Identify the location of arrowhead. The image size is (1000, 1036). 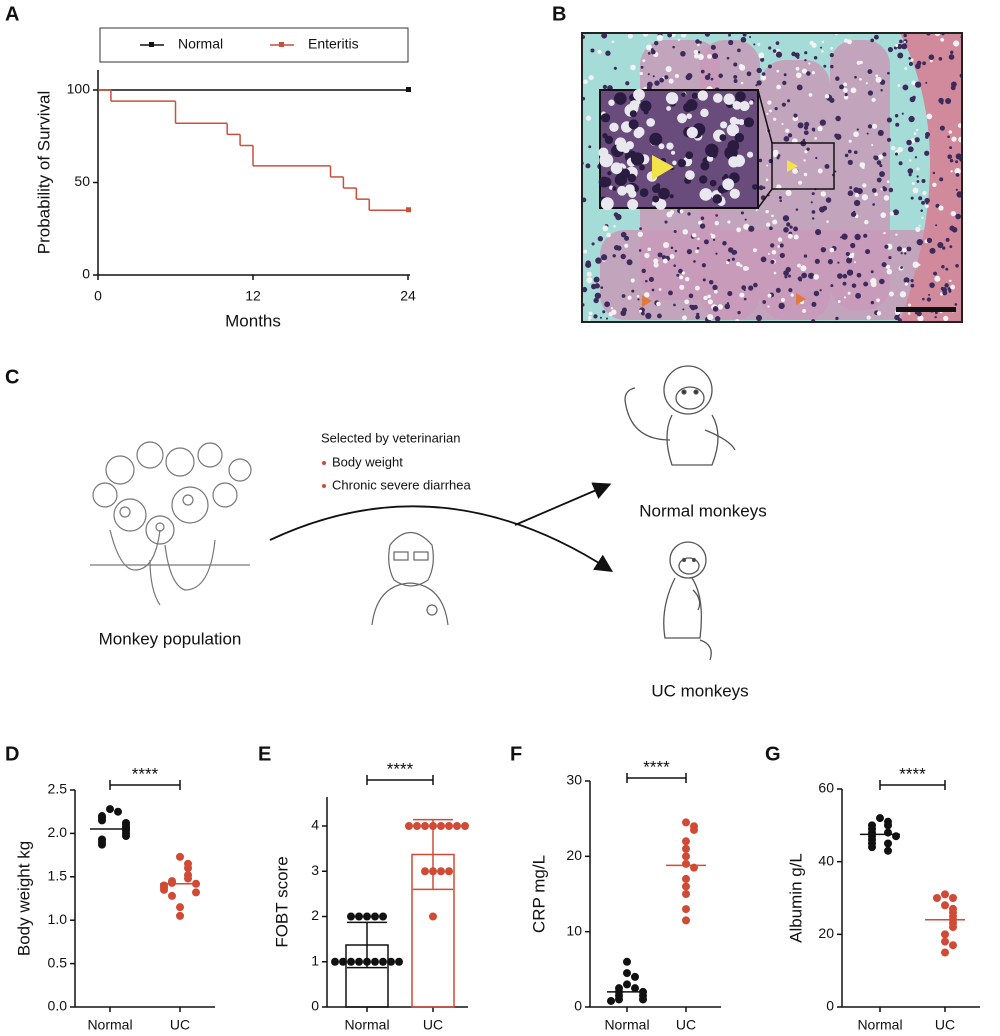
(801, 299).